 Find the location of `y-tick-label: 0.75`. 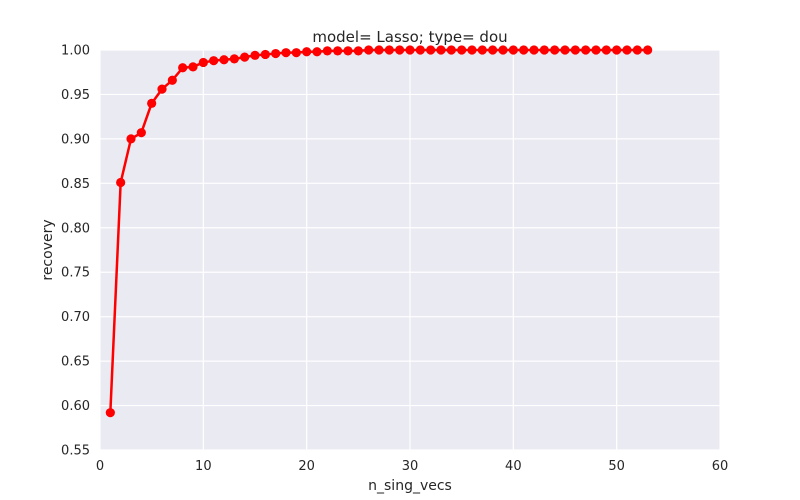

y-tick-label: 0.75 is located at coordinates (75, 273).